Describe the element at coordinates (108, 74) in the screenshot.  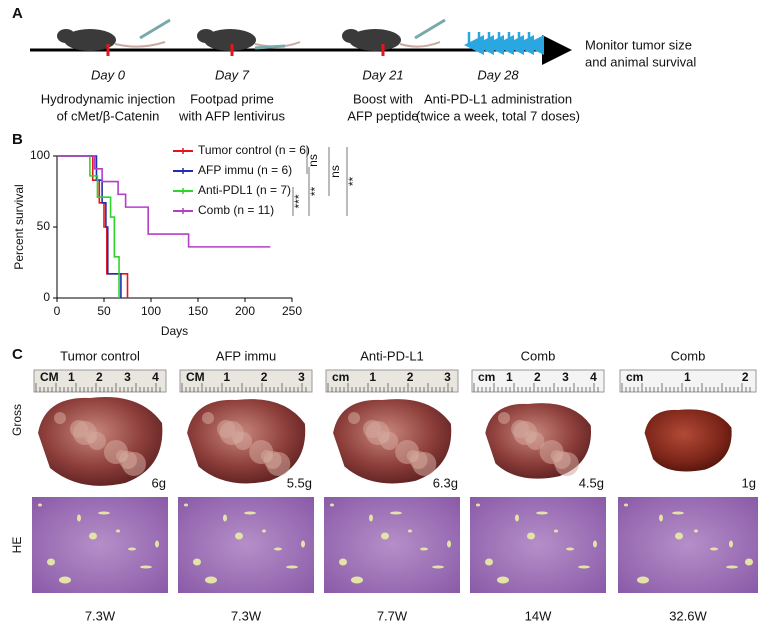
I see `day-label: Day 0` at that location.